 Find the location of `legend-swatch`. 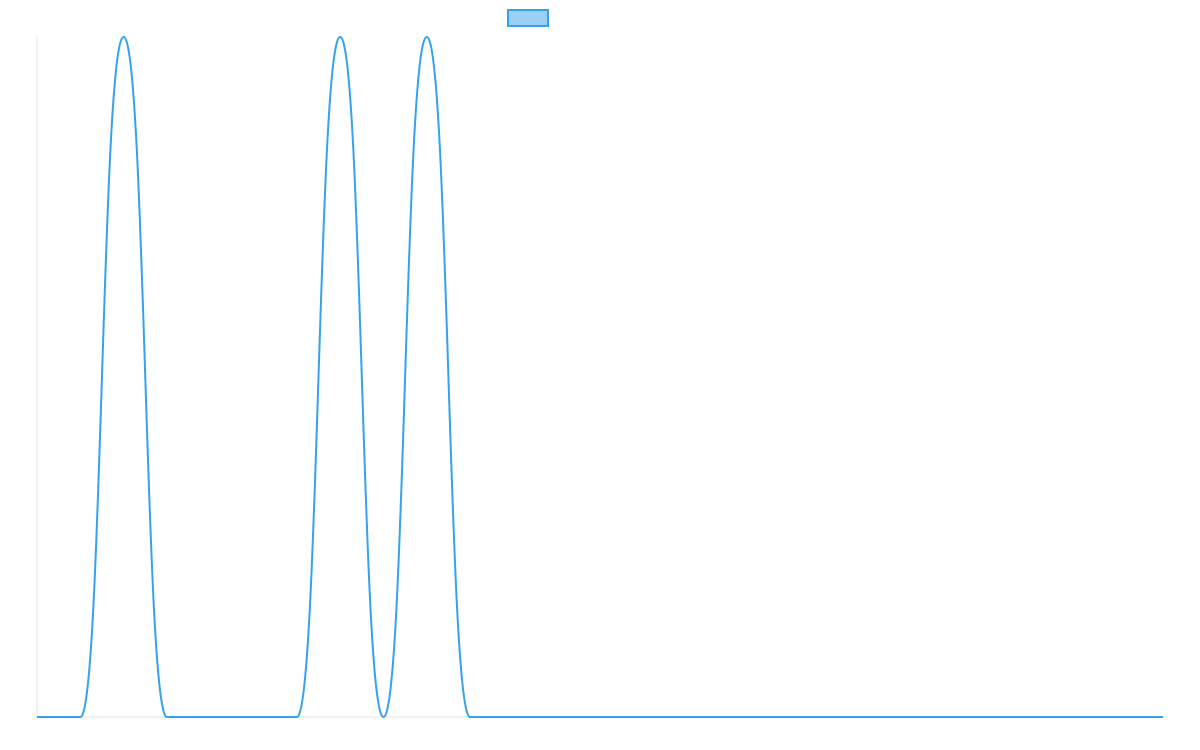

legend-swatch is located at coordinates (528, 18).